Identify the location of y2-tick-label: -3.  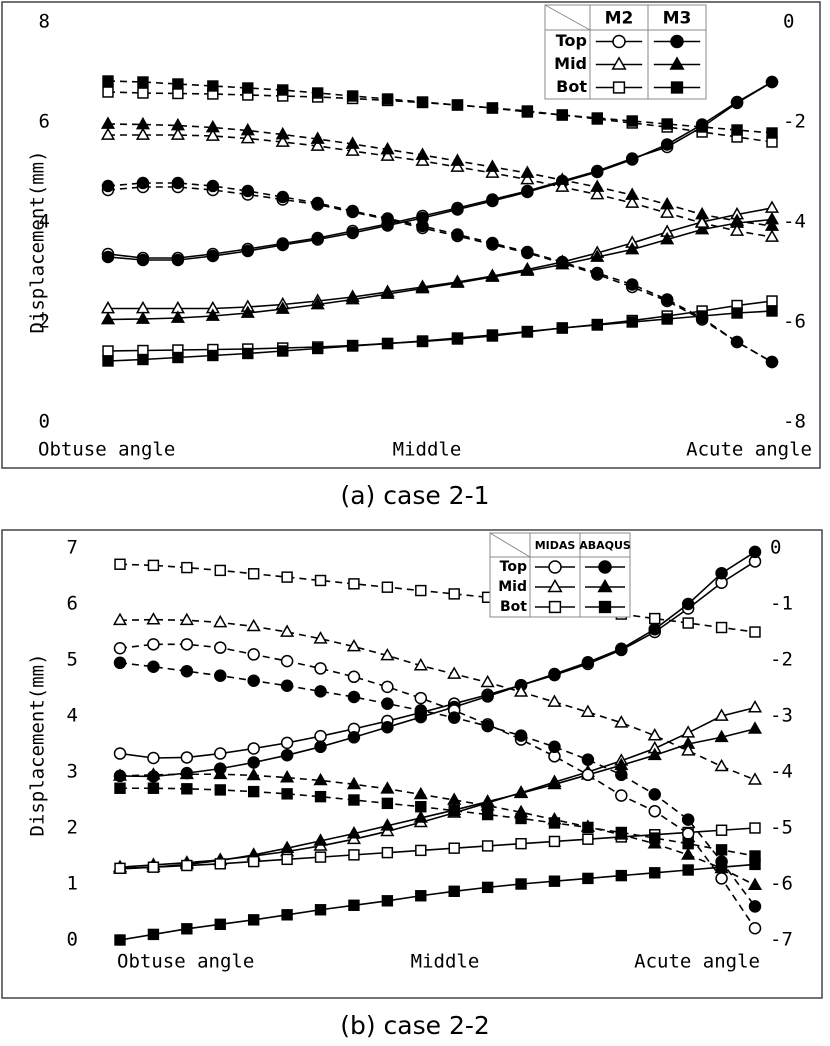
(781, 716).